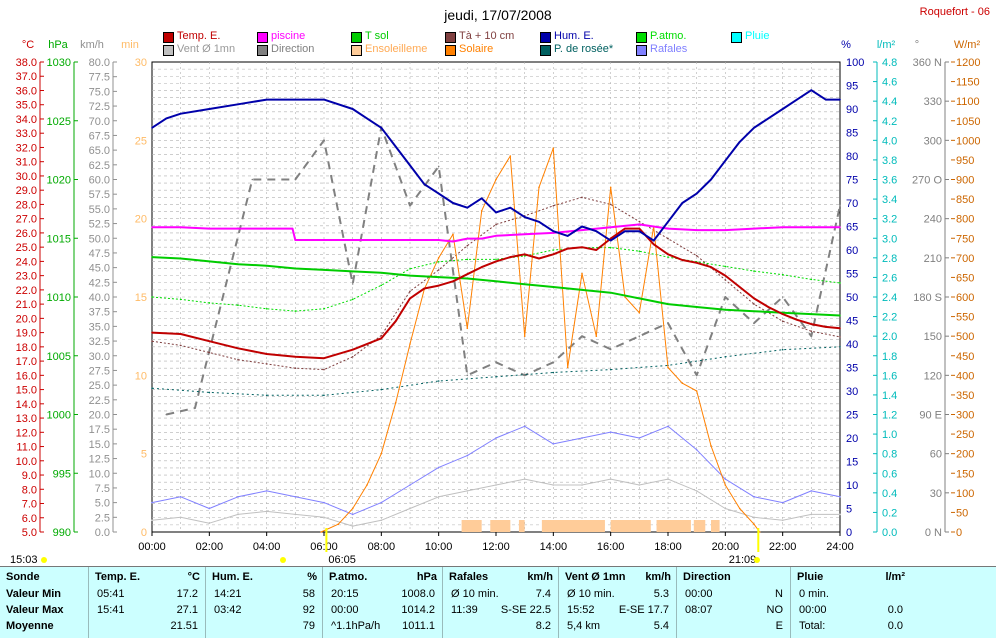 The height and width of the screenshot is (638, 996). Describe the element at coordinates (850, 602) in the screenshot. I see `stats-column: Pluie l/m² 0 min. 00:00 0.0 Total: 0.0` at that location.